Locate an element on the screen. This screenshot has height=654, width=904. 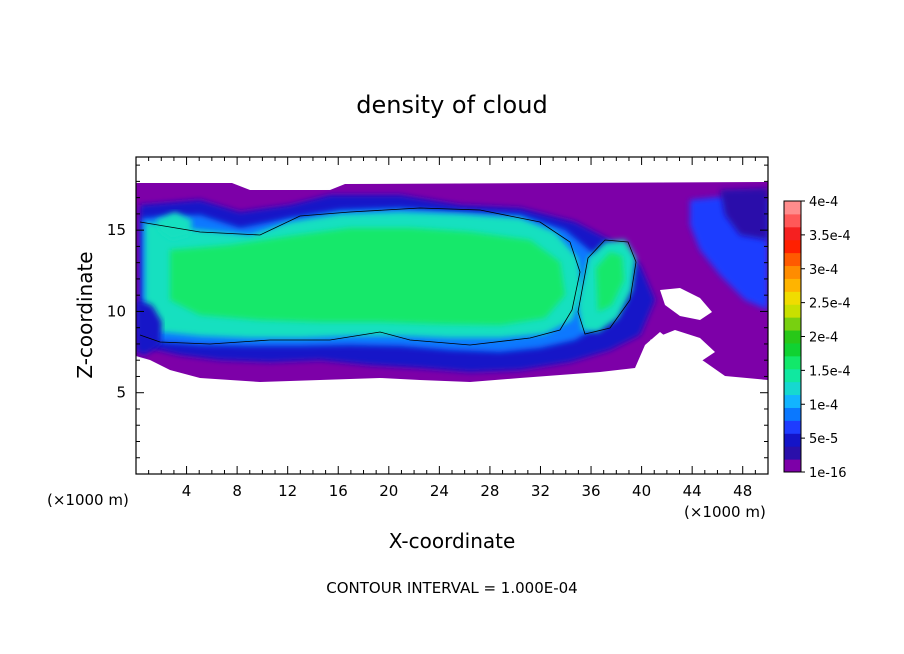
x-tick-label: 44 is located at coordinates (692, 491).